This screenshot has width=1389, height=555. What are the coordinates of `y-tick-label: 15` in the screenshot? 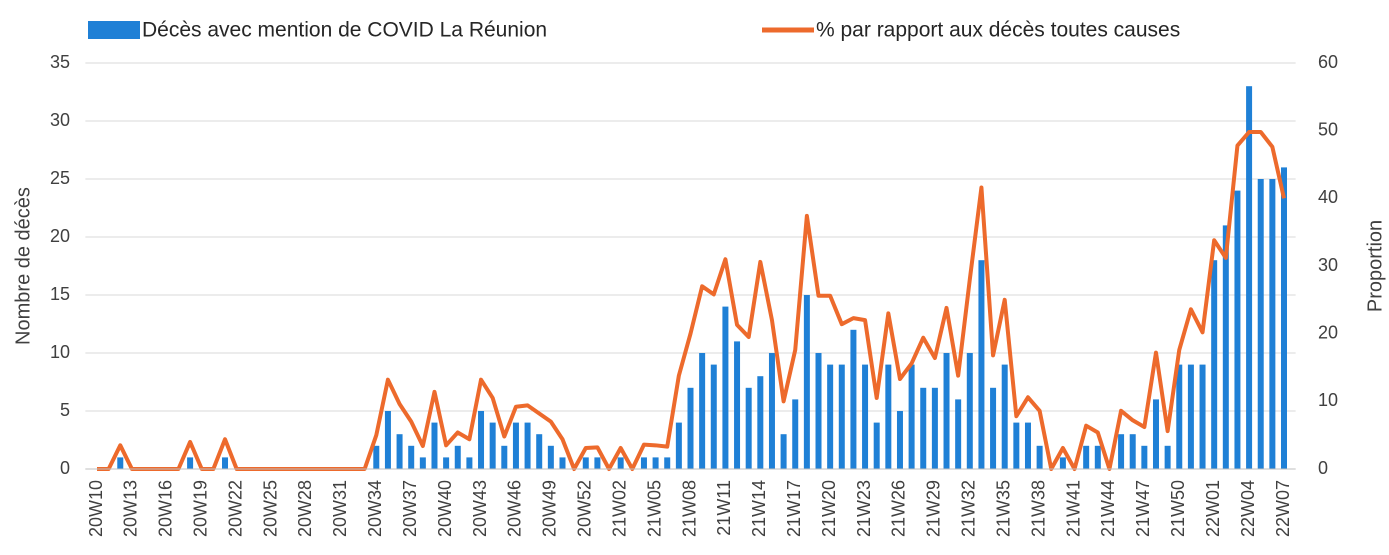 It's located at (60, 294).